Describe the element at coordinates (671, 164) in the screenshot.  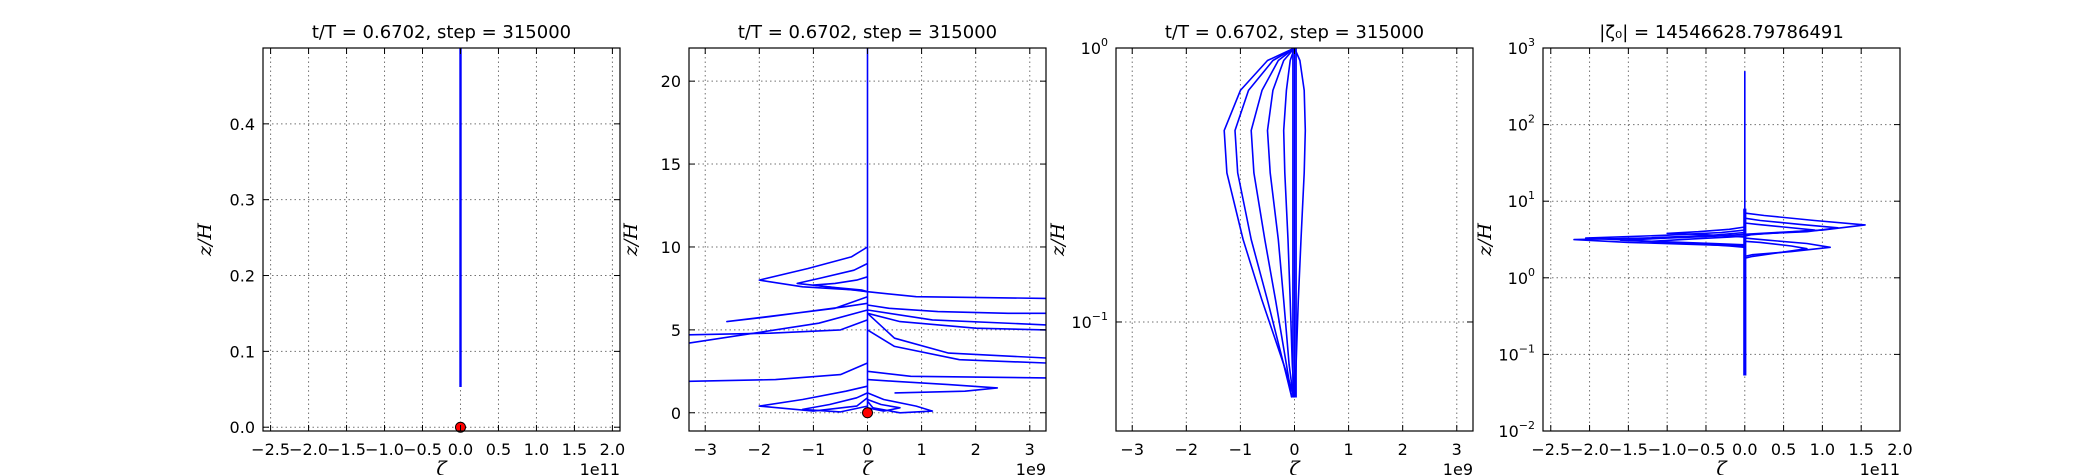
I see `y-tick-label: 15` at that location.